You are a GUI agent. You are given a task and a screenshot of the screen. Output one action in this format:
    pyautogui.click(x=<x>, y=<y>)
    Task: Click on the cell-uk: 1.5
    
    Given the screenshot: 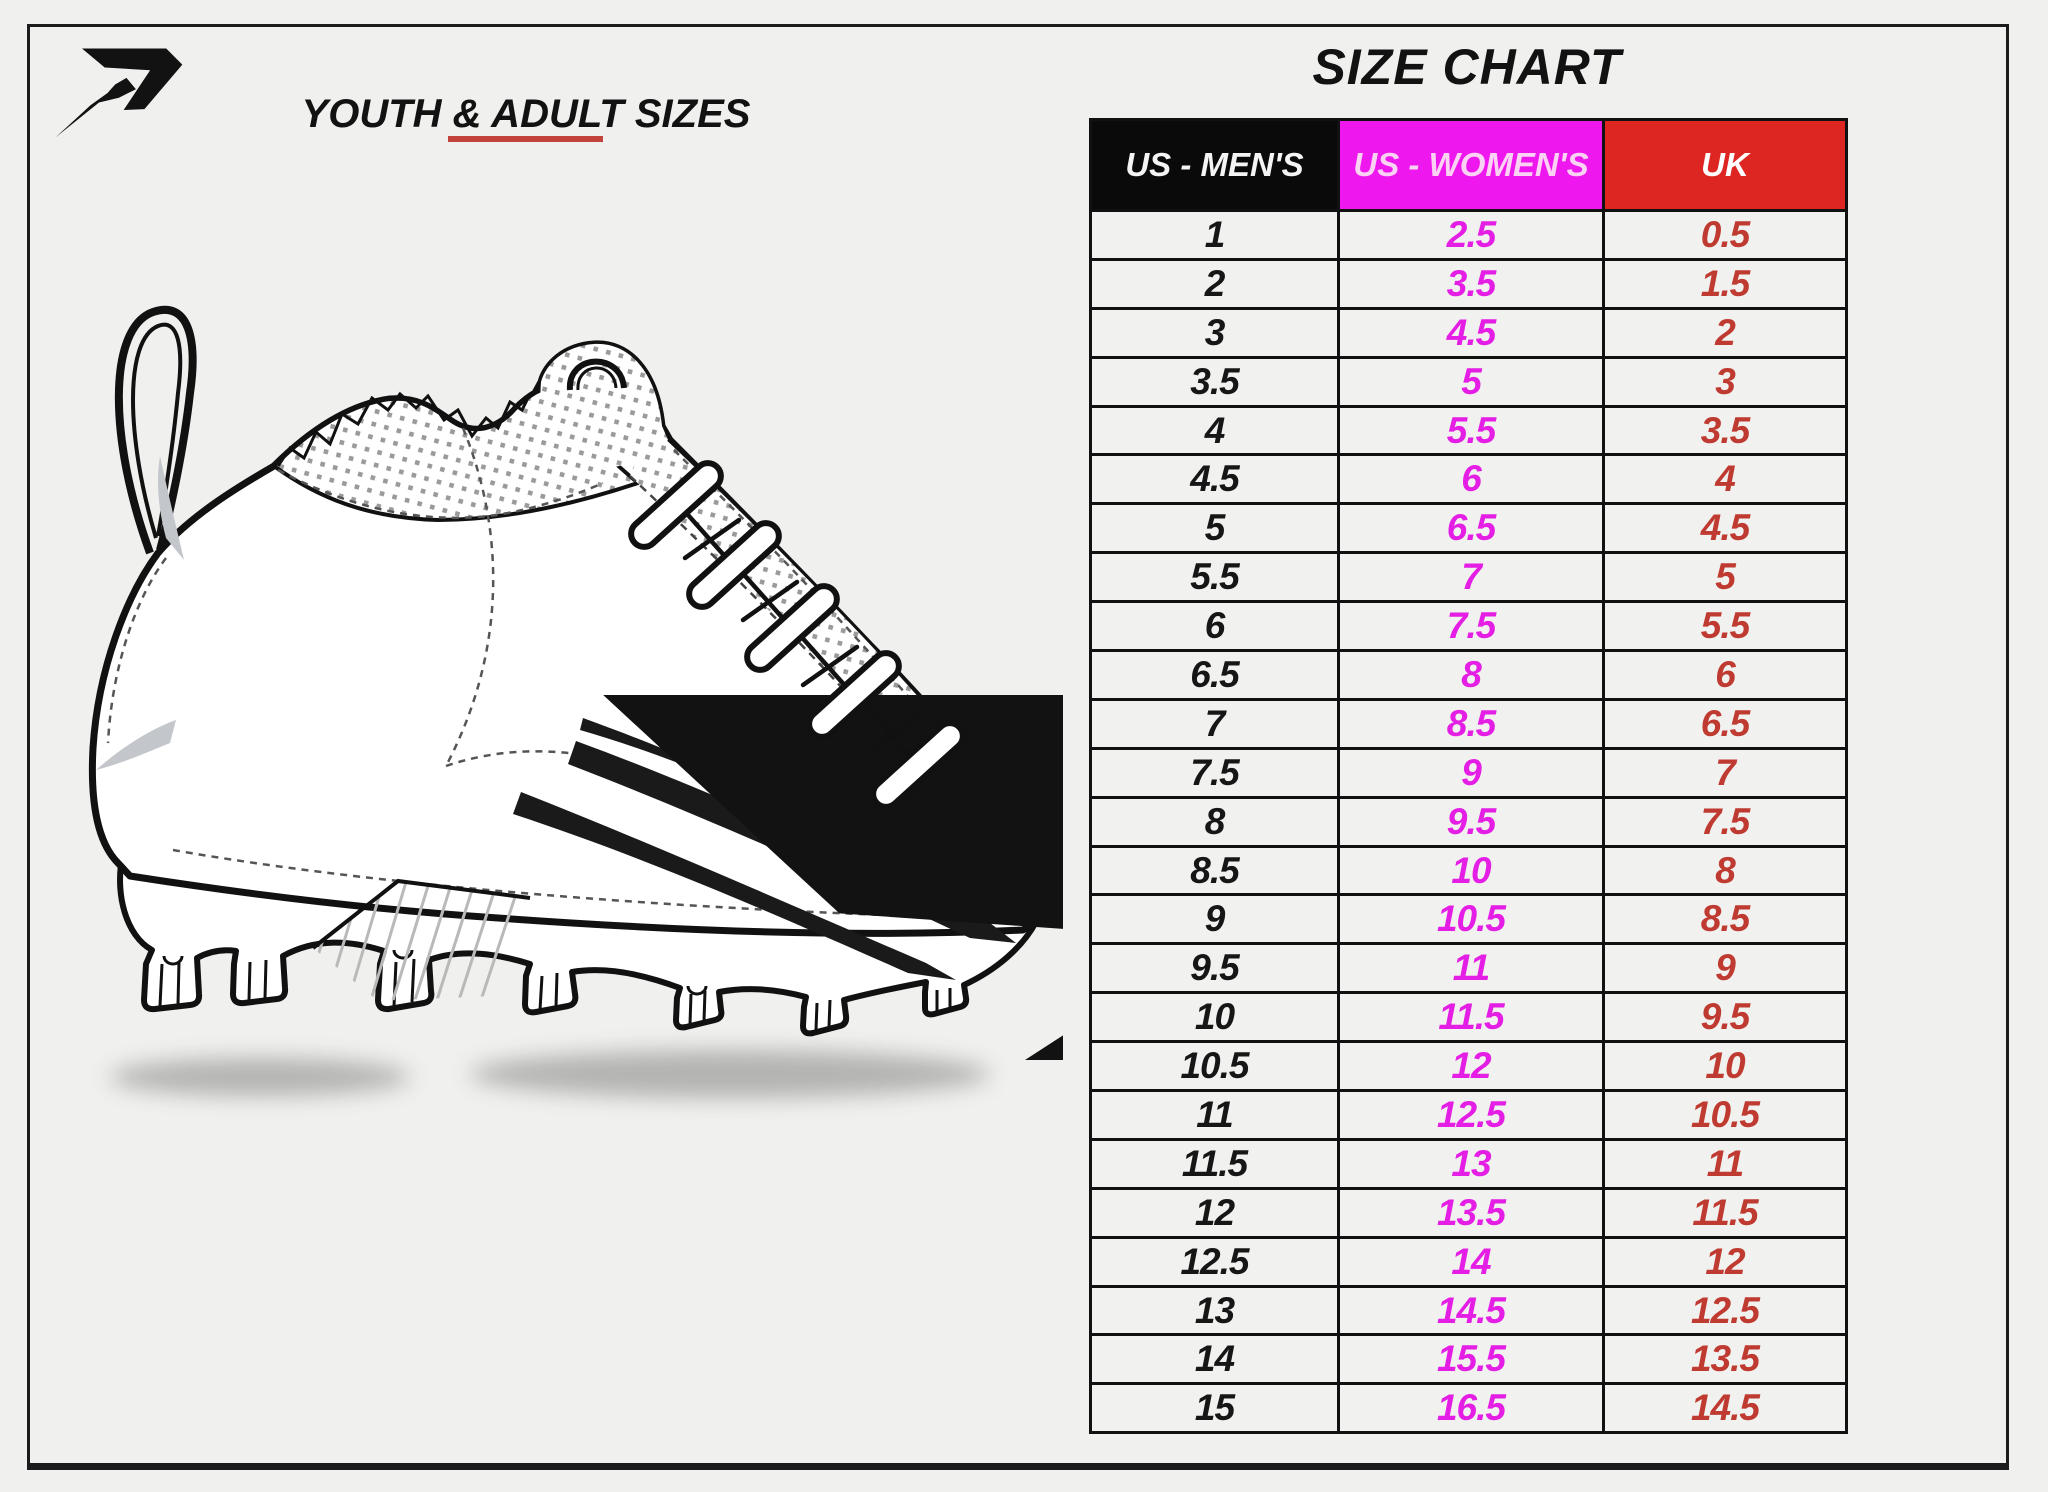 What is the action you would take?
    pyautogui.click(x=1725, y=283)
    